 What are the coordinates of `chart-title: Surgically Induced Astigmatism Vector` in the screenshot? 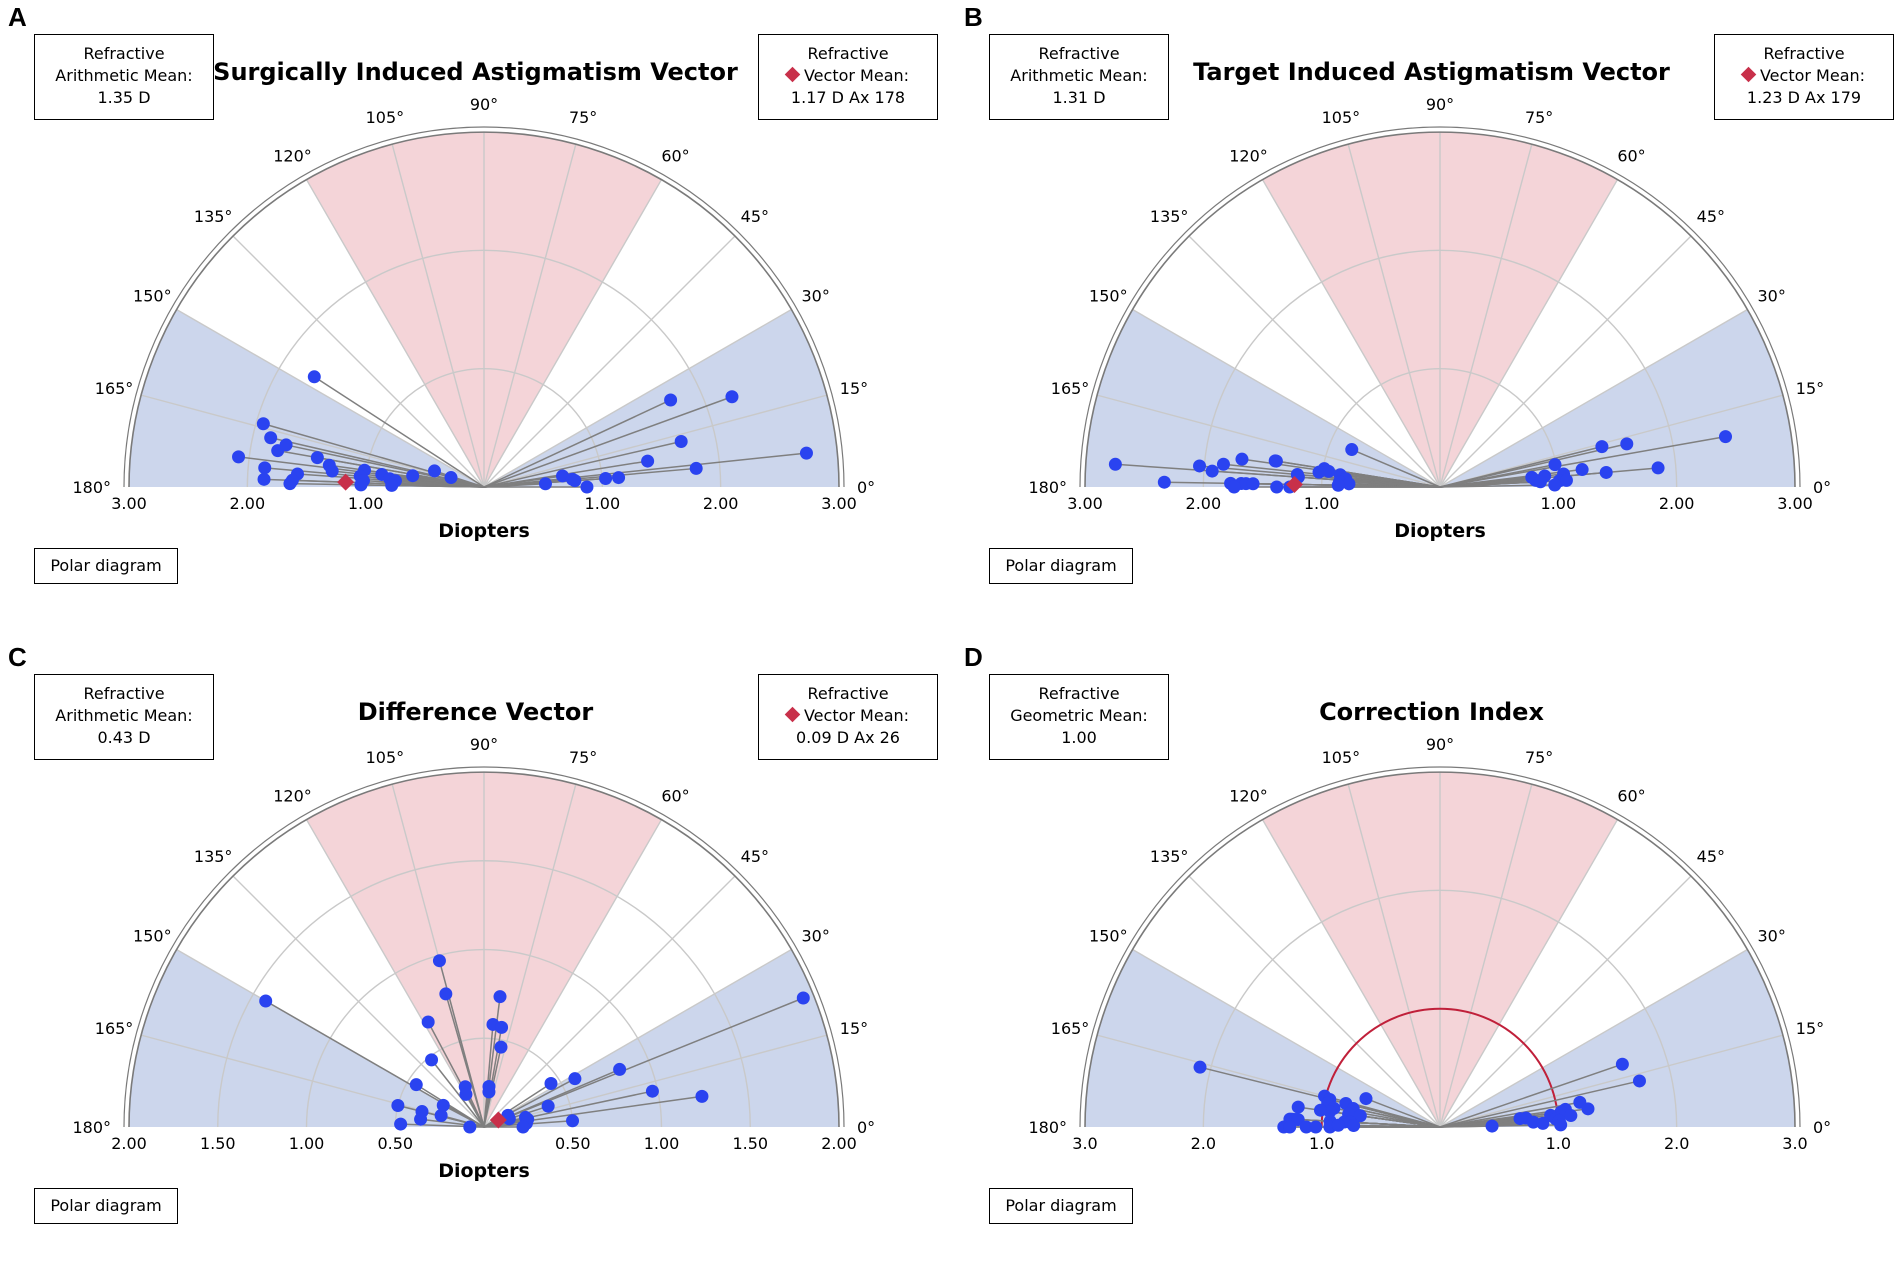 It's located at (475, 72).